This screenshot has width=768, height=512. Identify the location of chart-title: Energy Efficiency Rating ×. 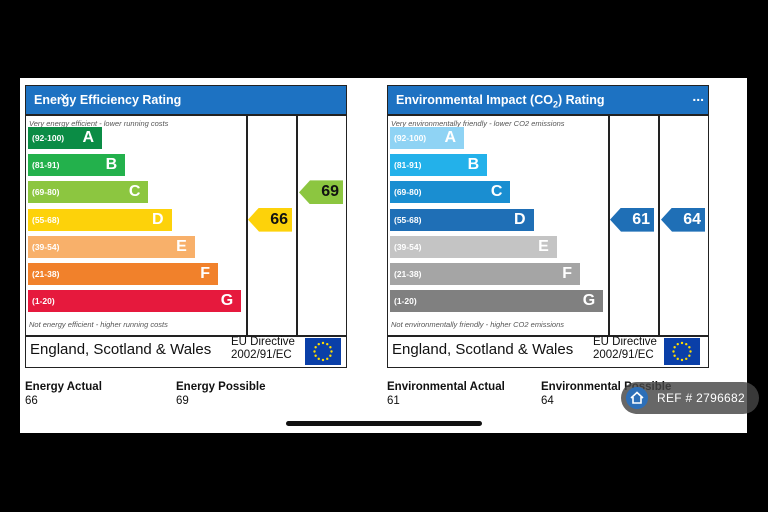
(186, 100).